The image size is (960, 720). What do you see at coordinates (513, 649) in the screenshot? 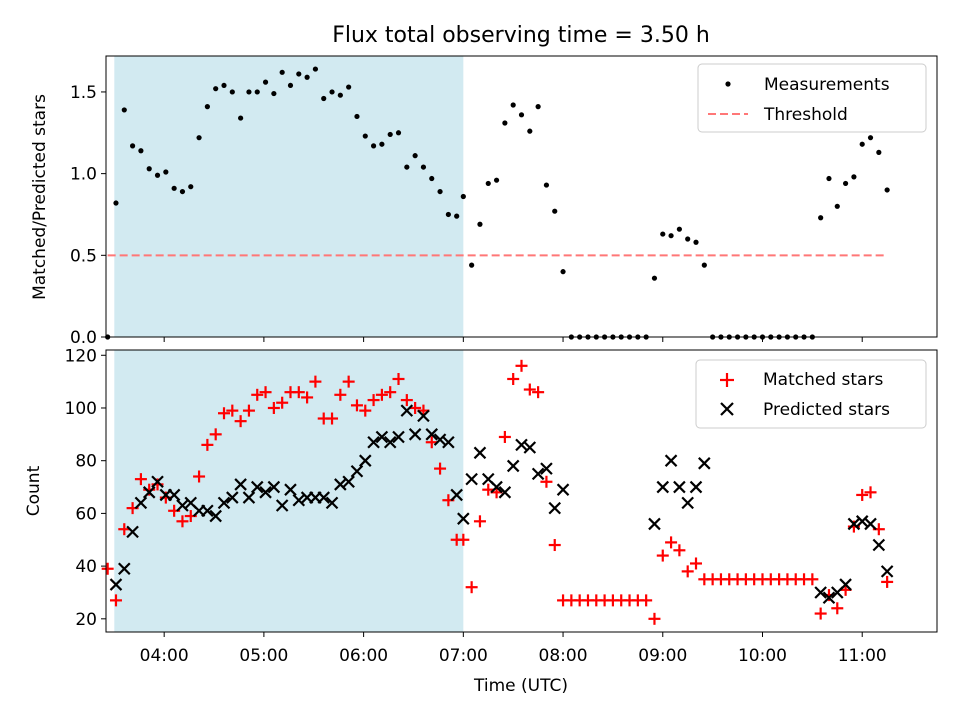
I see `bottom-x-axis: 04:00 05:00 06:00 07:00 08:00 09:00 10:00 11:00` at bounding box center [513, 649].